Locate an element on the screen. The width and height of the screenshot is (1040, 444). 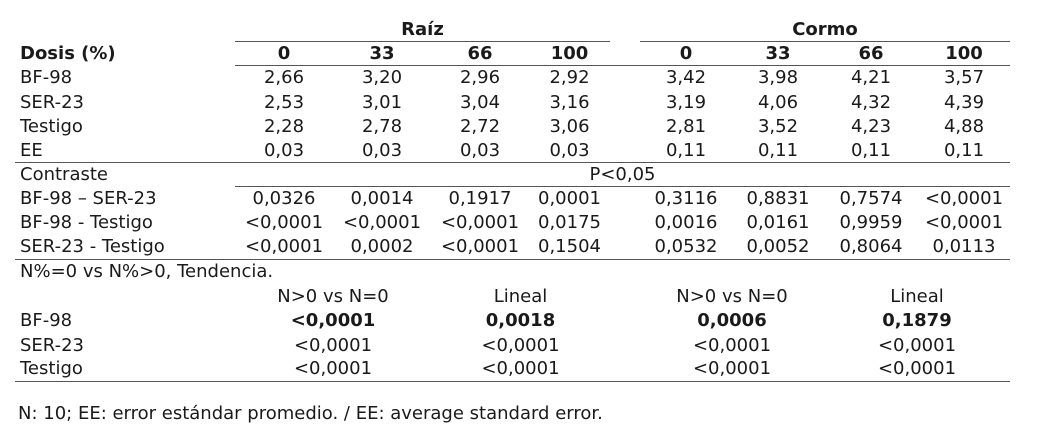
p-value-label: P<0,05 is located at coordinates (622, 174).